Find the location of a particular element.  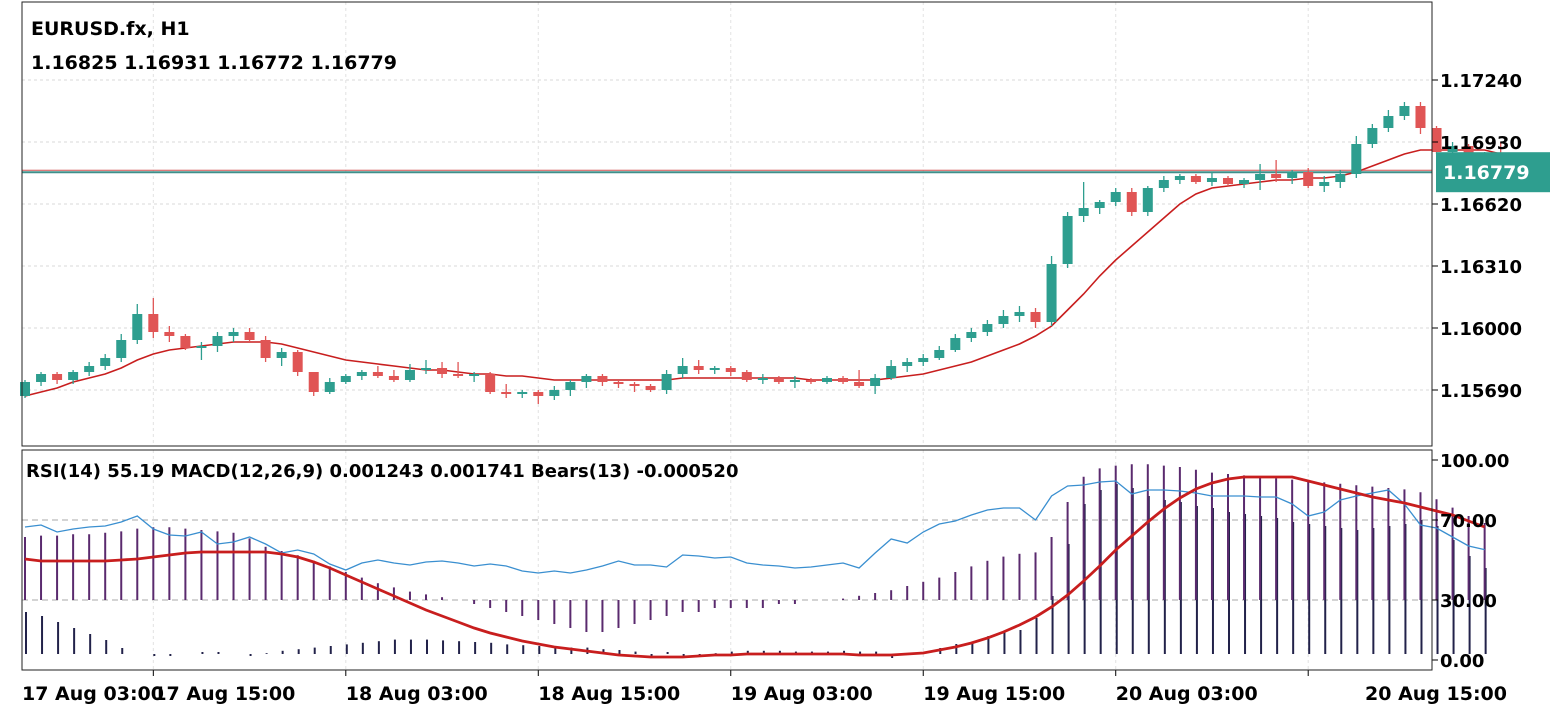

price-tick-label: 1.16310 is located at coordinates (1481, 267).